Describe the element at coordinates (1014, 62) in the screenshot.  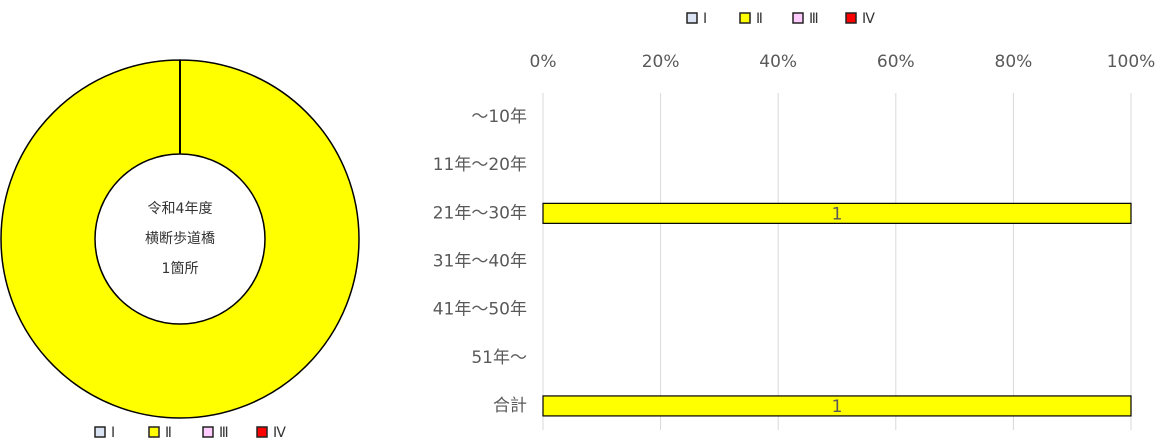
I see `x-tick-label: 80%` at that location.